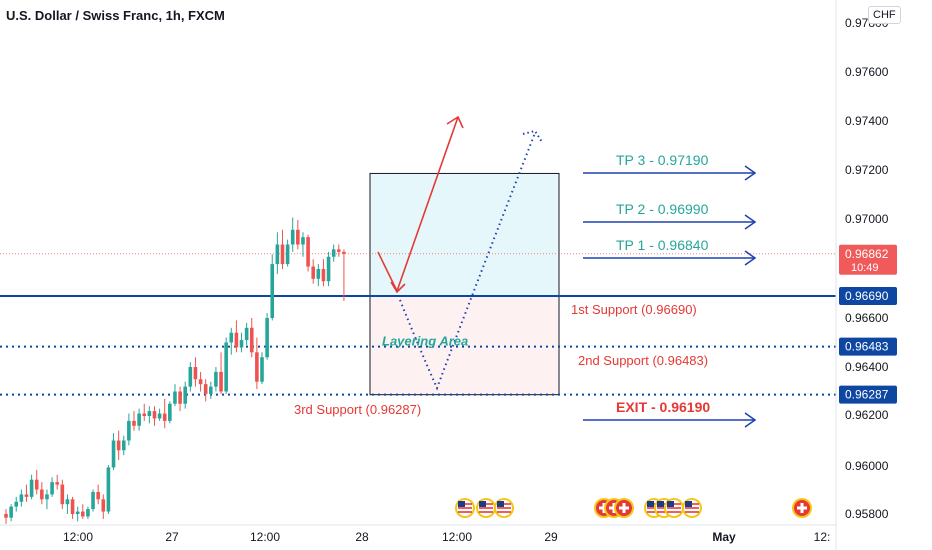  Describe the element at coordinates (643, 360) in the screenshot. I see `support-annotation-2: 2nd Support (0.96483)` at that location.